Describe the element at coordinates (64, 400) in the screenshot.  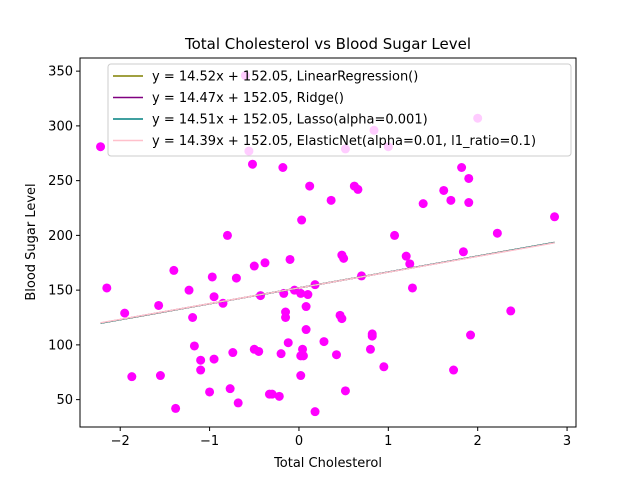
I see `y-tick-label: 50` at that location.